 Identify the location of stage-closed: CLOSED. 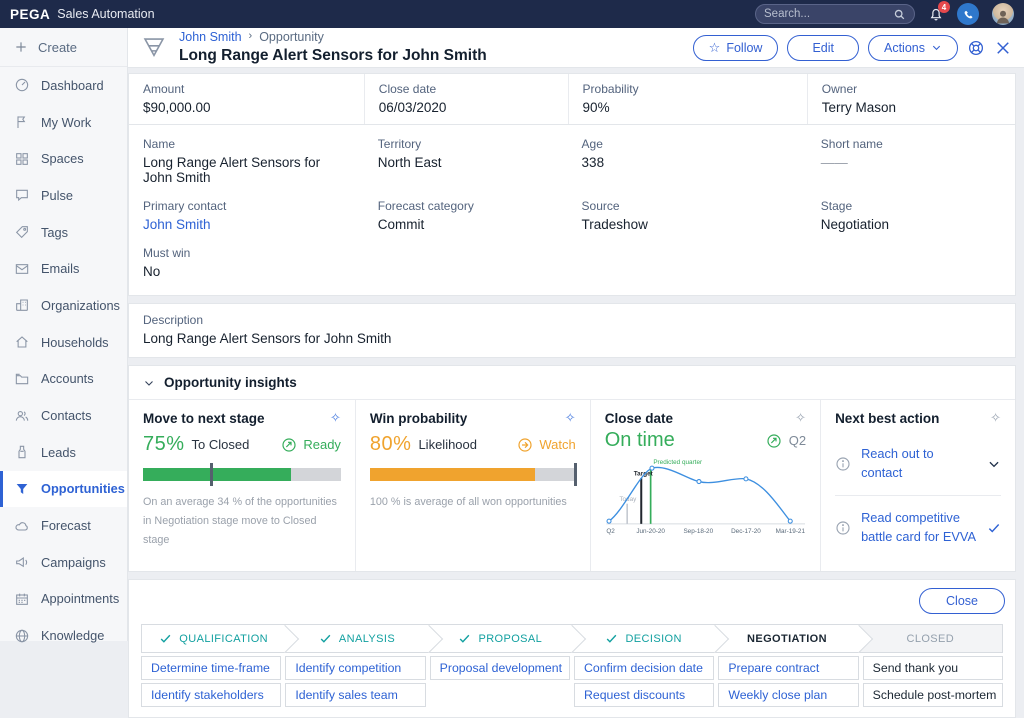
(930, 639).